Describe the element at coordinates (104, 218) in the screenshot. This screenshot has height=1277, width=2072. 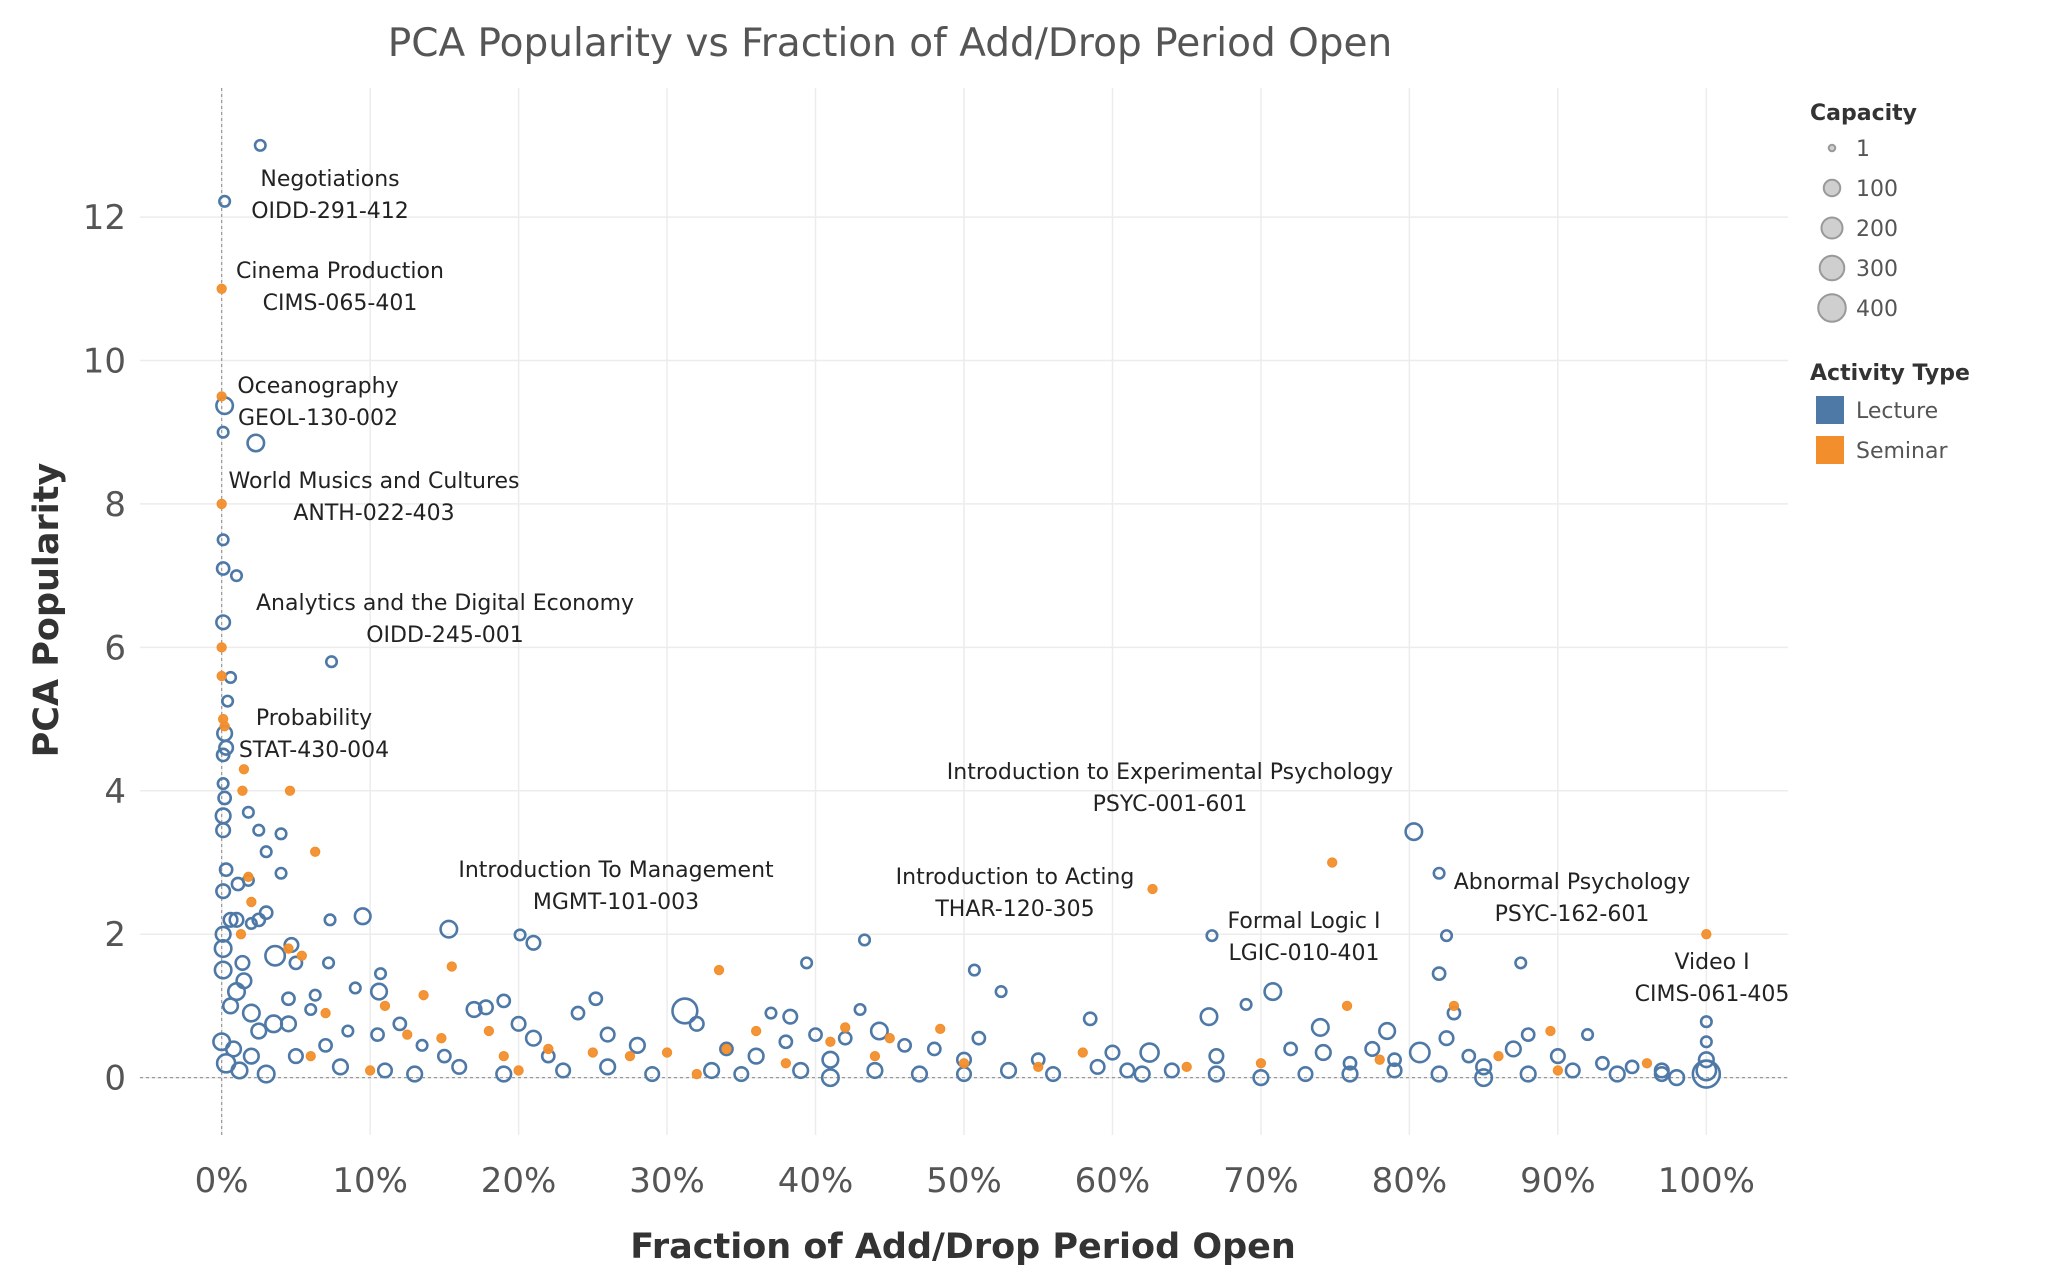
I see `y-tick-label: 12` at that location.